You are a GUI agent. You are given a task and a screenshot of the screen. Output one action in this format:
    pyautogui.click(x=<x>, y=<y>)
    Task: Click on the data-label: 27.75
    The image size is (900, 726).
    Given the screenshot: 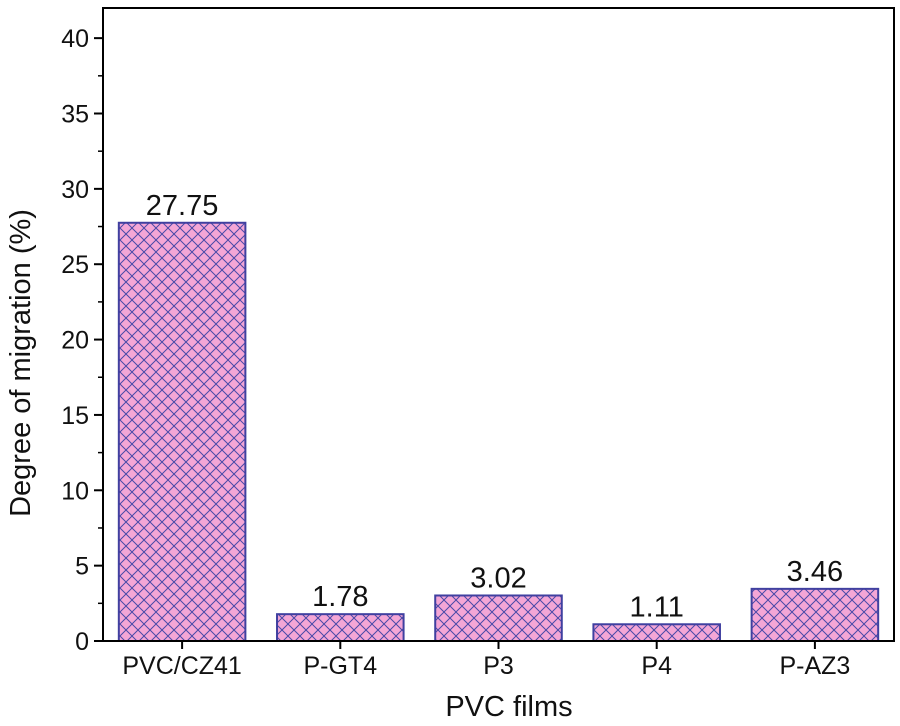 What is the action you would take?
    pyautogui.click(x=182, y=206)
    